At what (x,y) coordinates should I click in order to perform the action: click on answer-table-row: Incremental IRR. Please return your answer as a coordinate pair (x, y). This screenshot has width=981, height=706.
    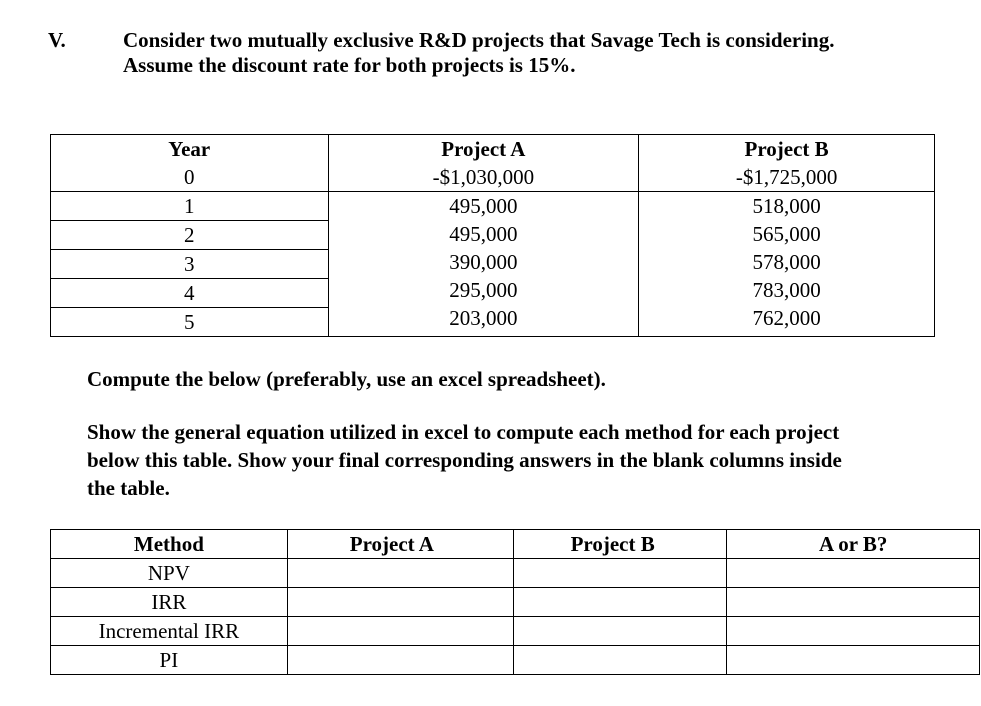
    Looking at the image, I should click on (515, 631).